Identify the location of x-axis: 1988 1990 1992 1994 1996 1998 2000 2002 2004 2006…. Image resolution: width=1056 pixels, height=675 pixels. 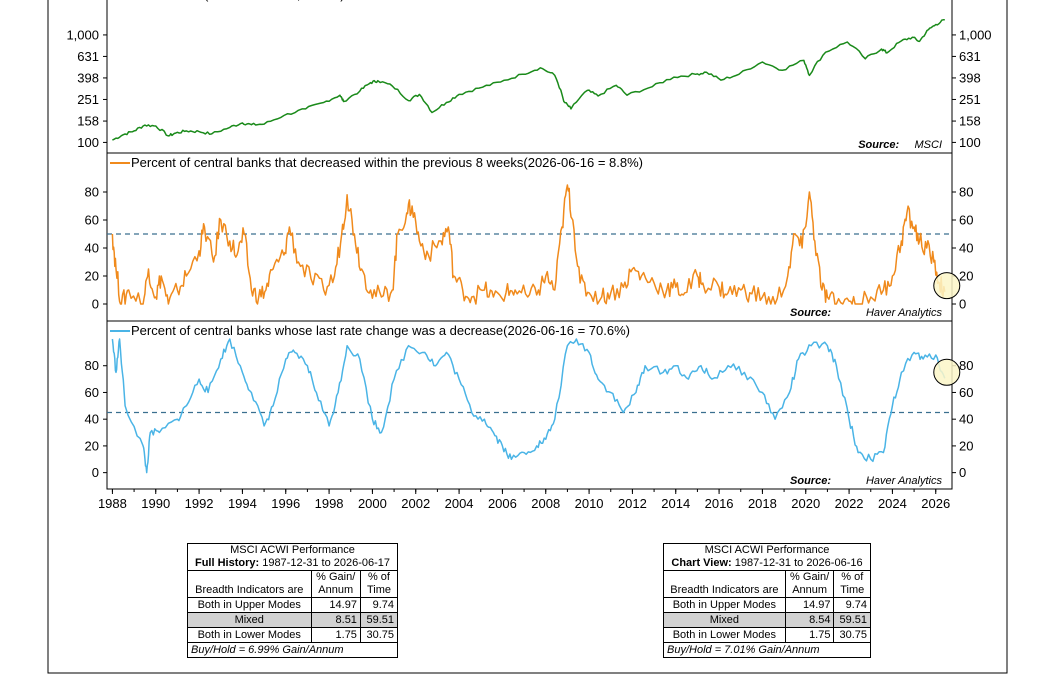
(524, 500).